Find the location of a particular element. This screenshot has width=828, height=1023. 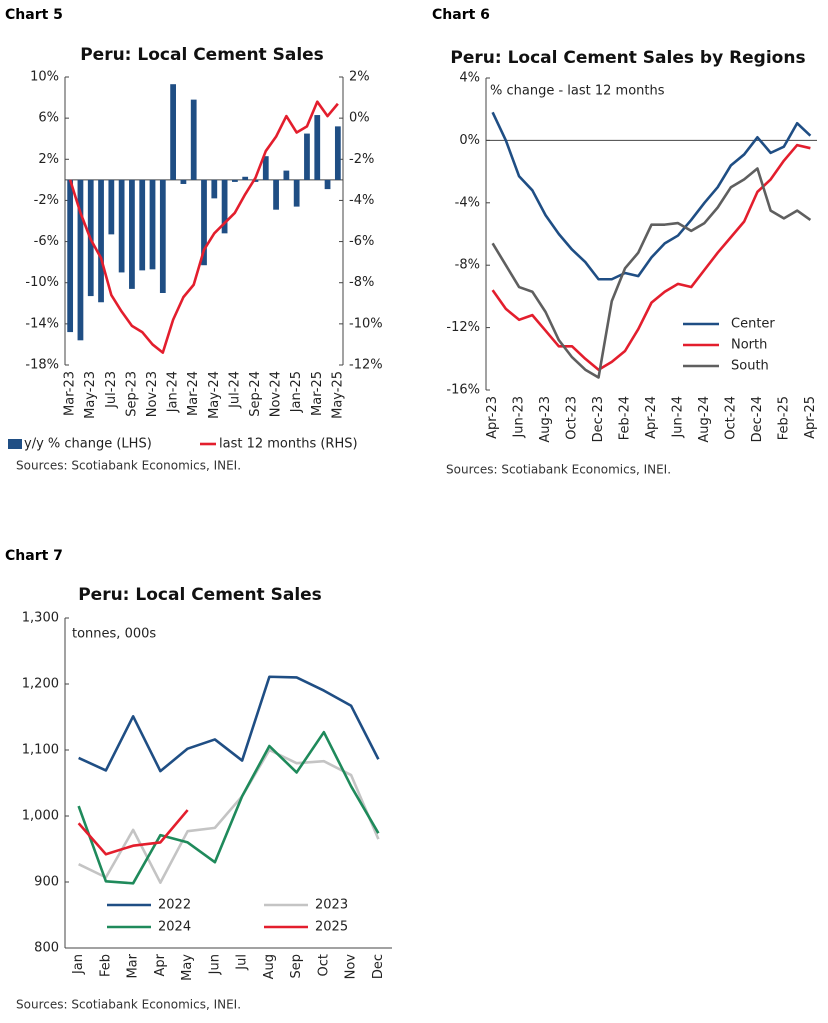

x-tick-label: Oct-23 is located at coordinates (572, 418).